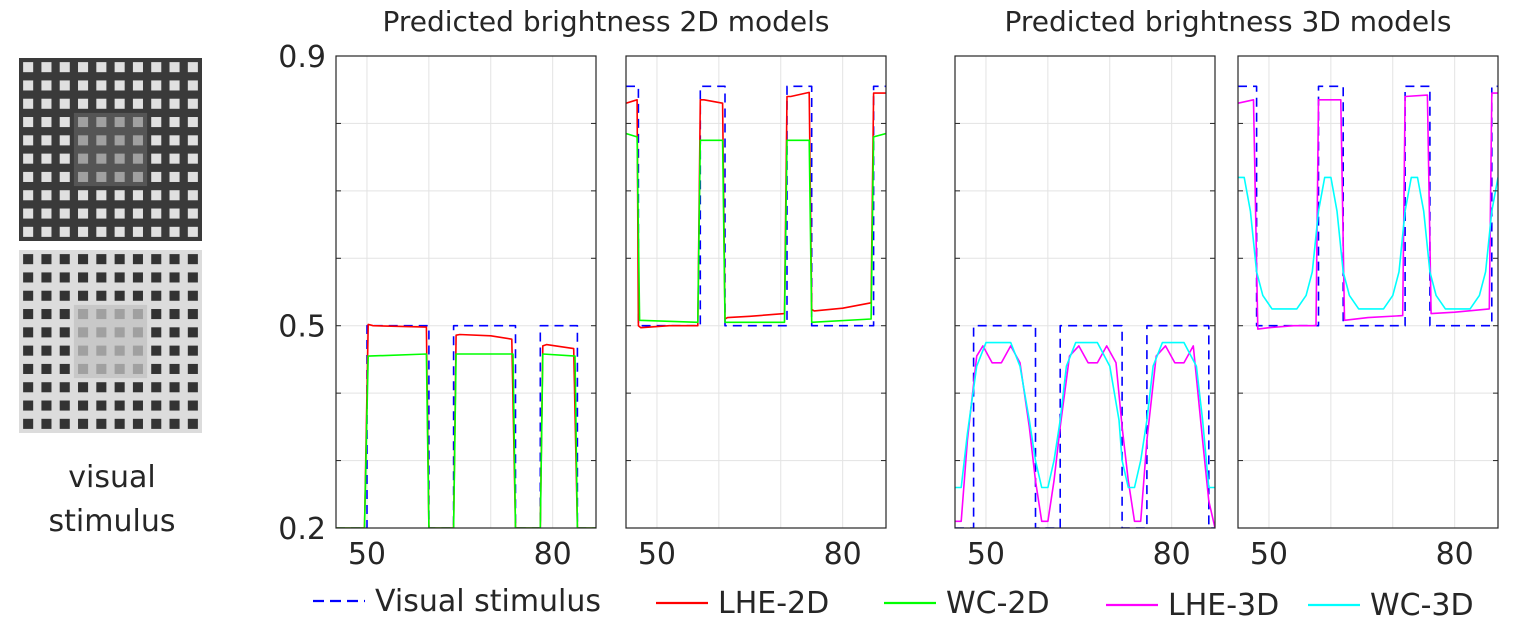  Describe the element at coordinates (756, 228) in the screenshot. I see `series-line-wc-2d` at that location.